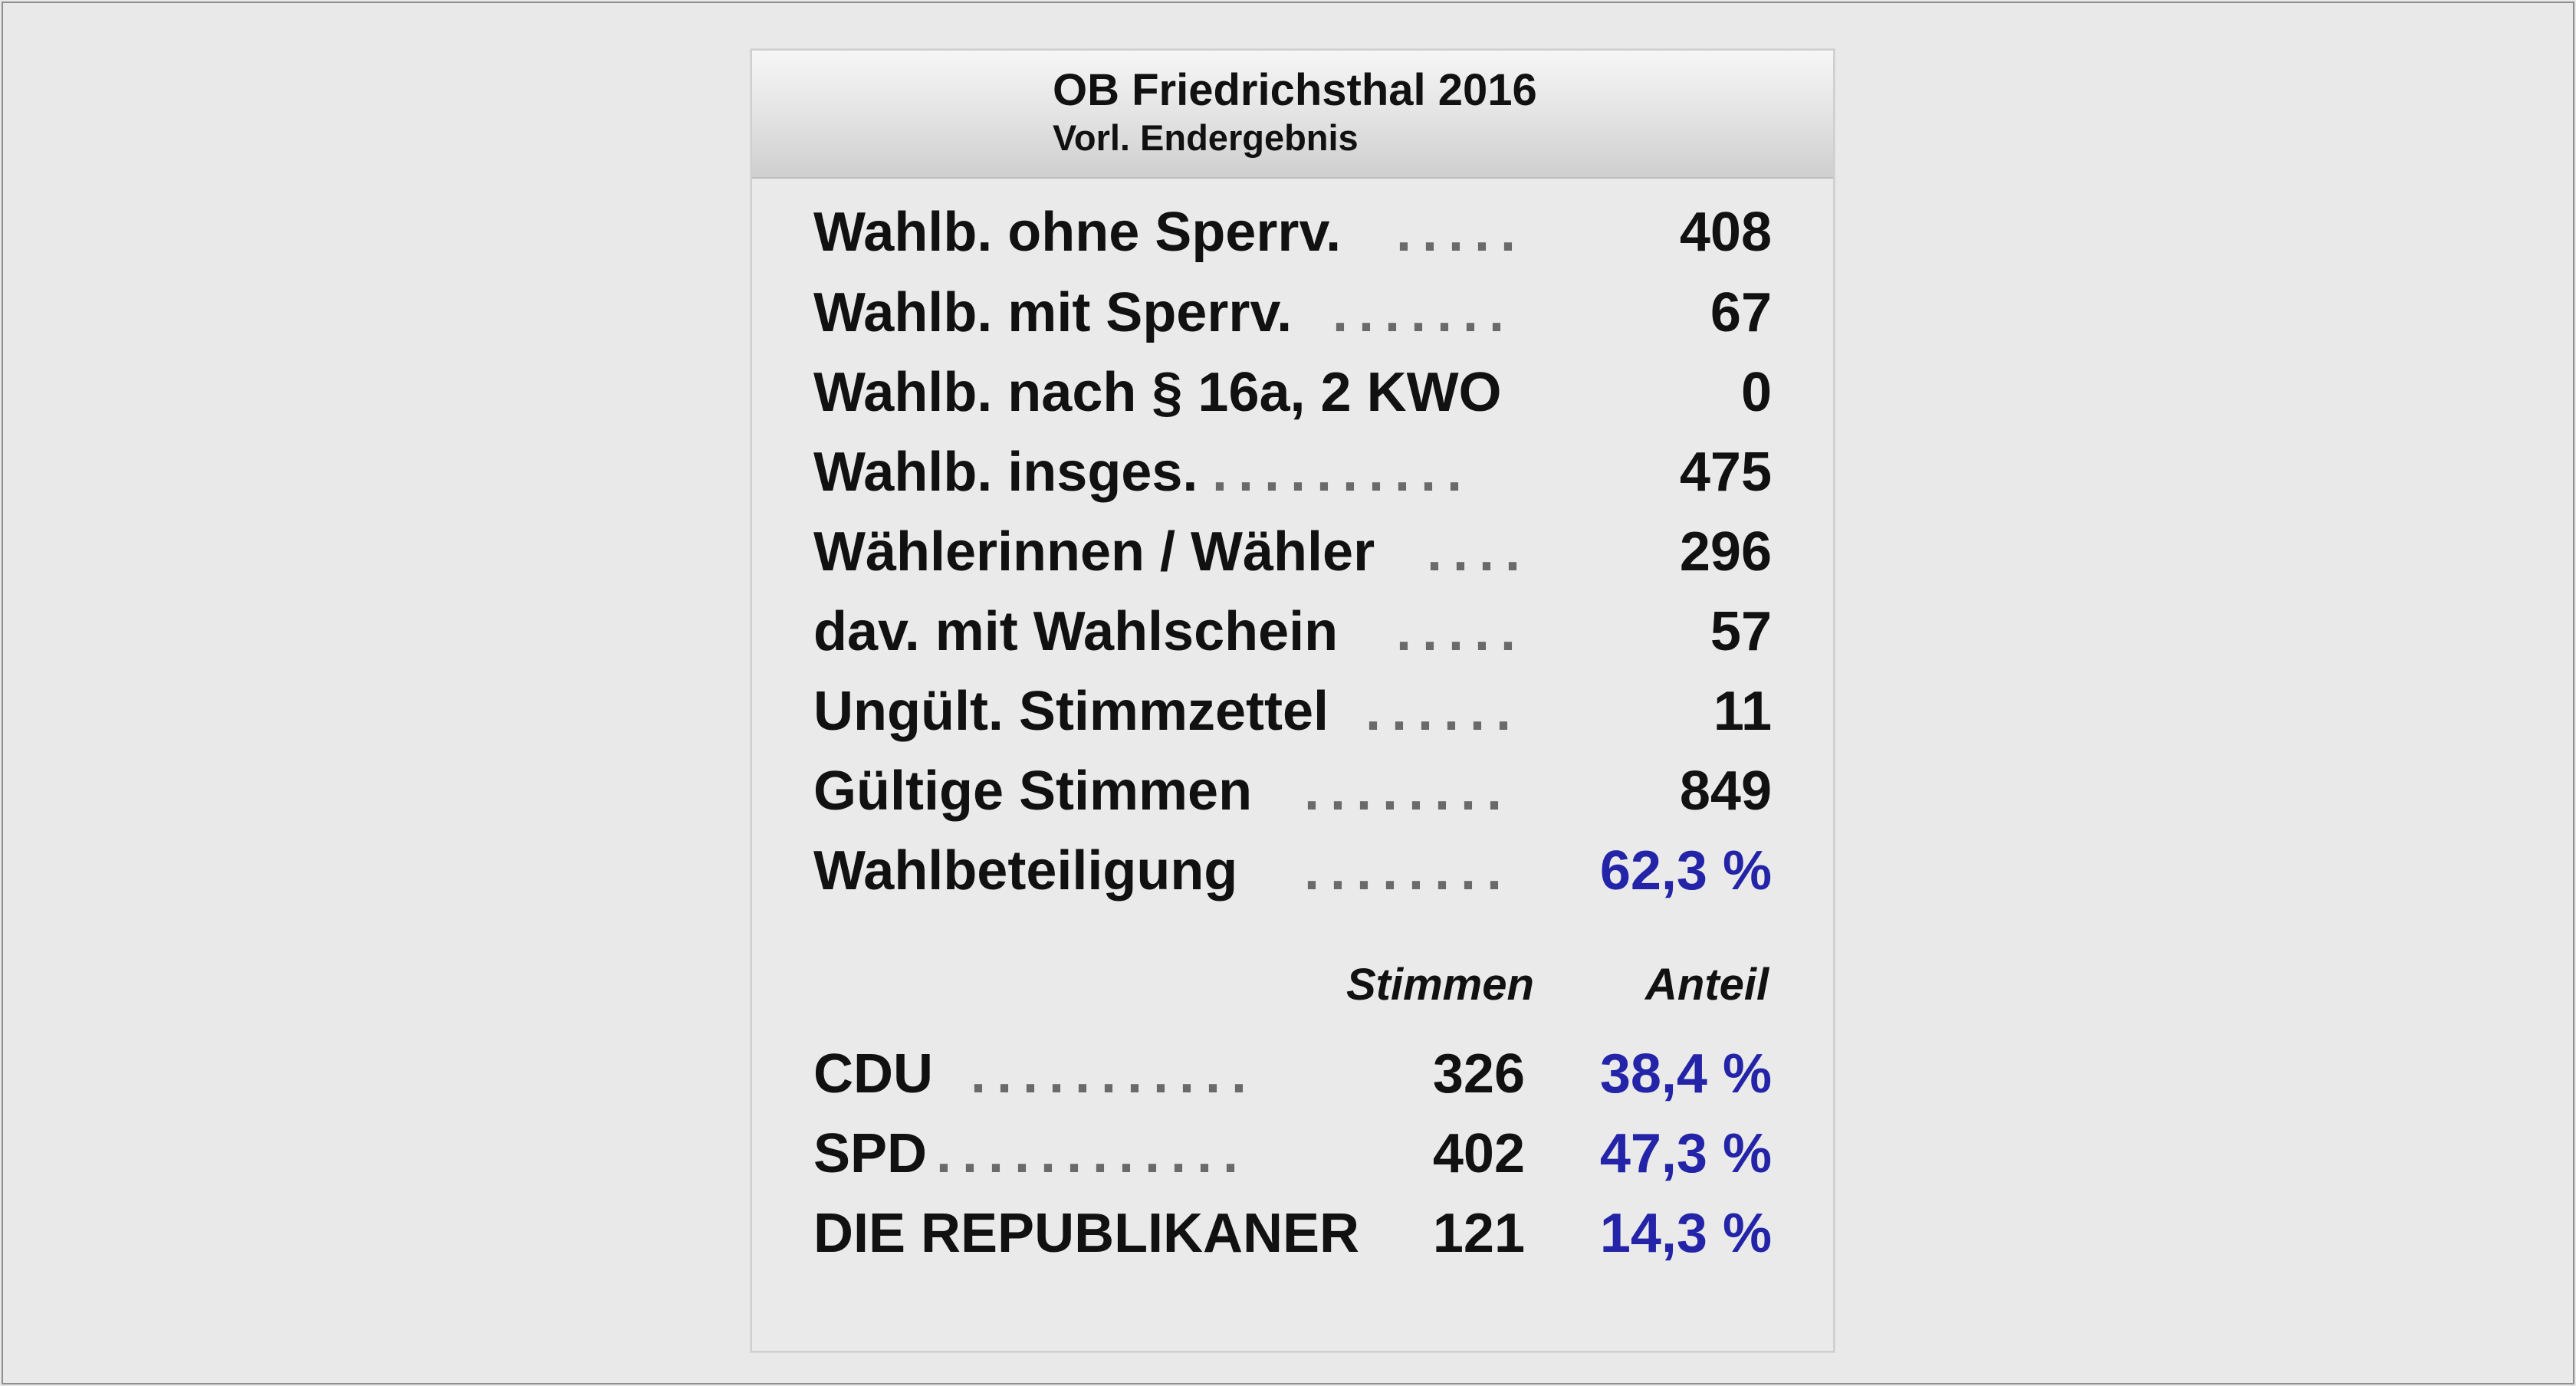 The width and height of the screenshot is (2576, 1386). What do you see at coordinates (1440, 985) in the screenshot?
I see `votes-column-header: Stimmen` at bounding box center [1440, 985].